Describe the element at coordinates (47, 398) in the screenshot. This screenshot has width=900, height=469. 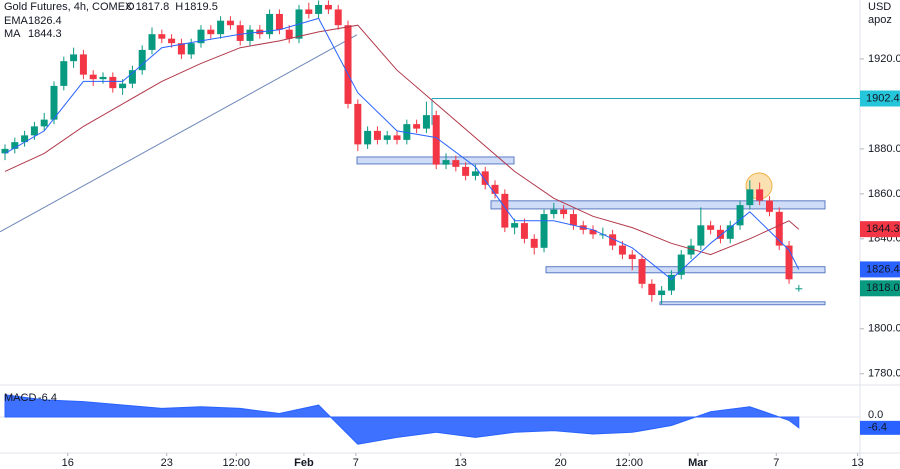
I see `macd-legend-value: -6.4` at that location.